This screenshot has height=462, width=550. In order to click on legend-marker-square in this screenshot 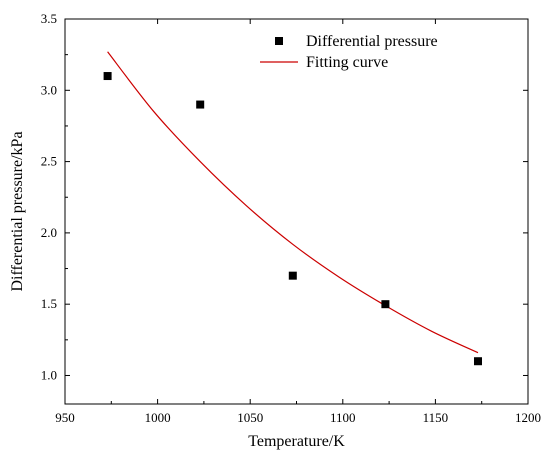, I will do `click(279, 41)`.